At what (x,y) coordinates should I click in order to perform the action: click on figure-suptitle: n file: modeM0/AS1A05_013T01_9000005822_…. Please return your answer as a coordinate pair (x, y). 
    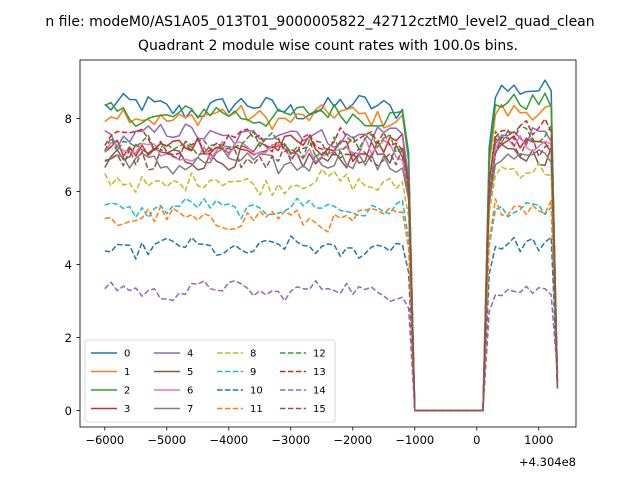
    Looking at the image, I should click on (319, 22).